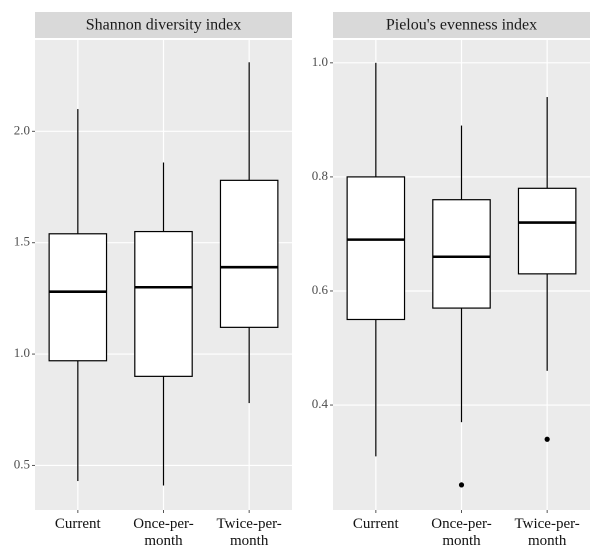 Image resolution: width=590 pixels, height=556 pixels. I want to click on y-tick-label: 2.0, so click(22, 129).